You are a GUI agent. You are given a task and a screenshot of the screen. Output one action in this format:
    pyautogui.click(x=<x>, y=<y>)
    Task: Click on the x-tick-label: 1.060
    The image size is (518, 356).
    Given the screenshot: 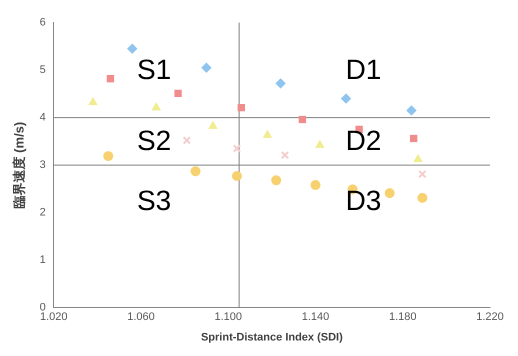 What is the action you would take?
    pyautogui.click(x=141, y=317)
    